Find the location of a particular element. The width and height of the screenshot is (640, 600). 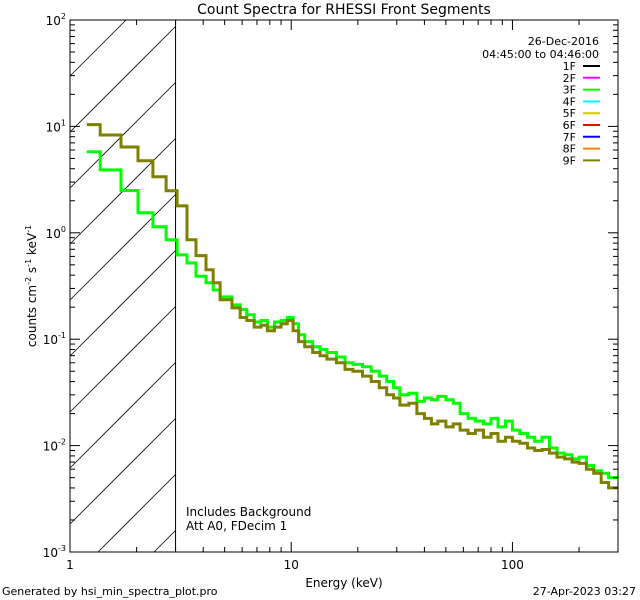

chart-title: Count Spectra for RHESSI Front Segments is located at coordinates (344, 10).